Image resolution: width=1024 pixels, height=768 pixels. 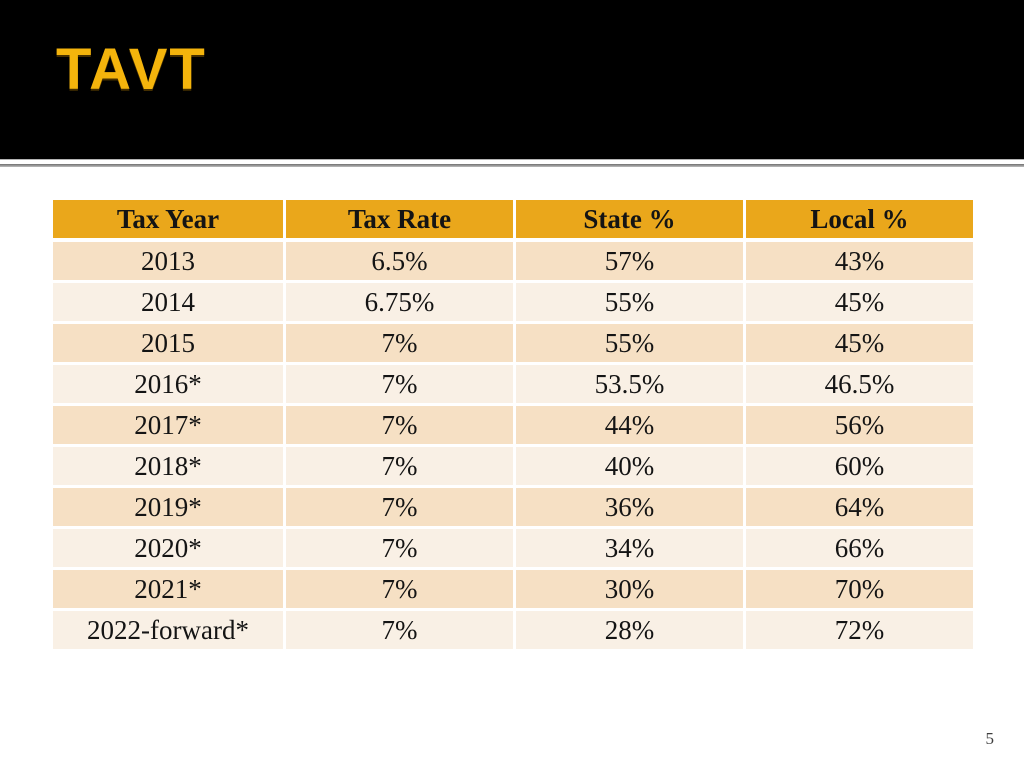 What do you see at coordinates (398, 262) in the screenshot?
I see `table-cell: 6.5%` at bounding box center [398, 262].